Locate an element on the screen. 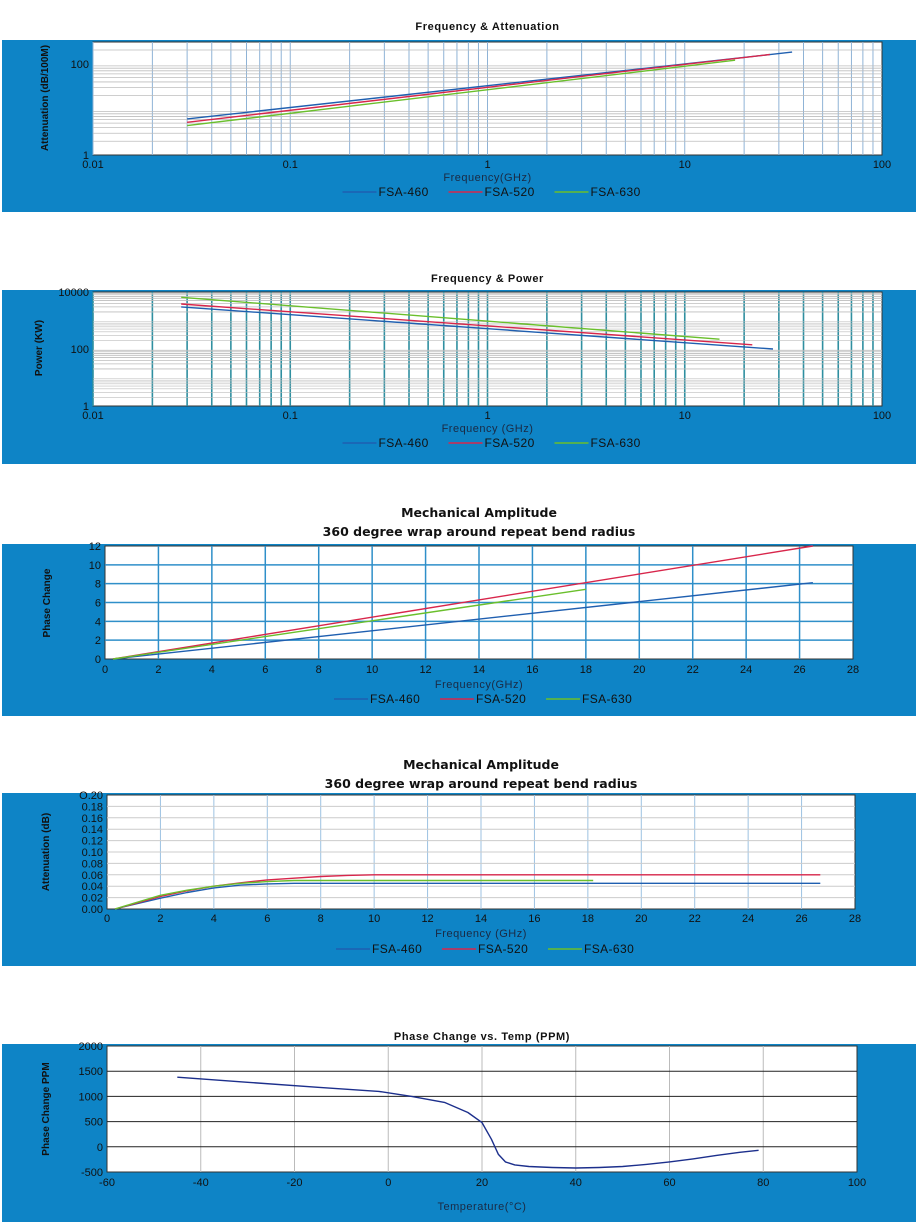  y-tick-label: 12 is located at coordinates (95, 547).